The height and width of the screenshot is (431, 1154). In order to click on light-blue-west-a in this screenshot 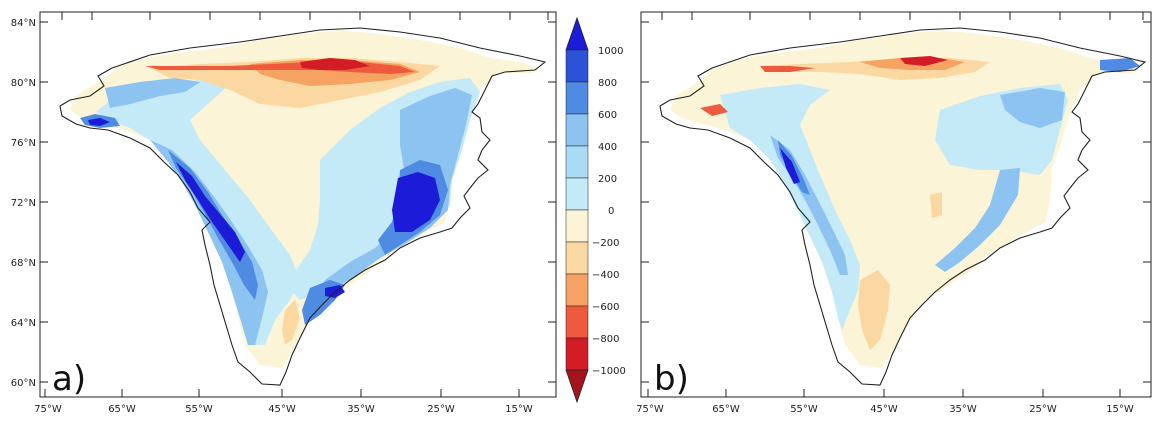, I will do `click(209, 242)`.